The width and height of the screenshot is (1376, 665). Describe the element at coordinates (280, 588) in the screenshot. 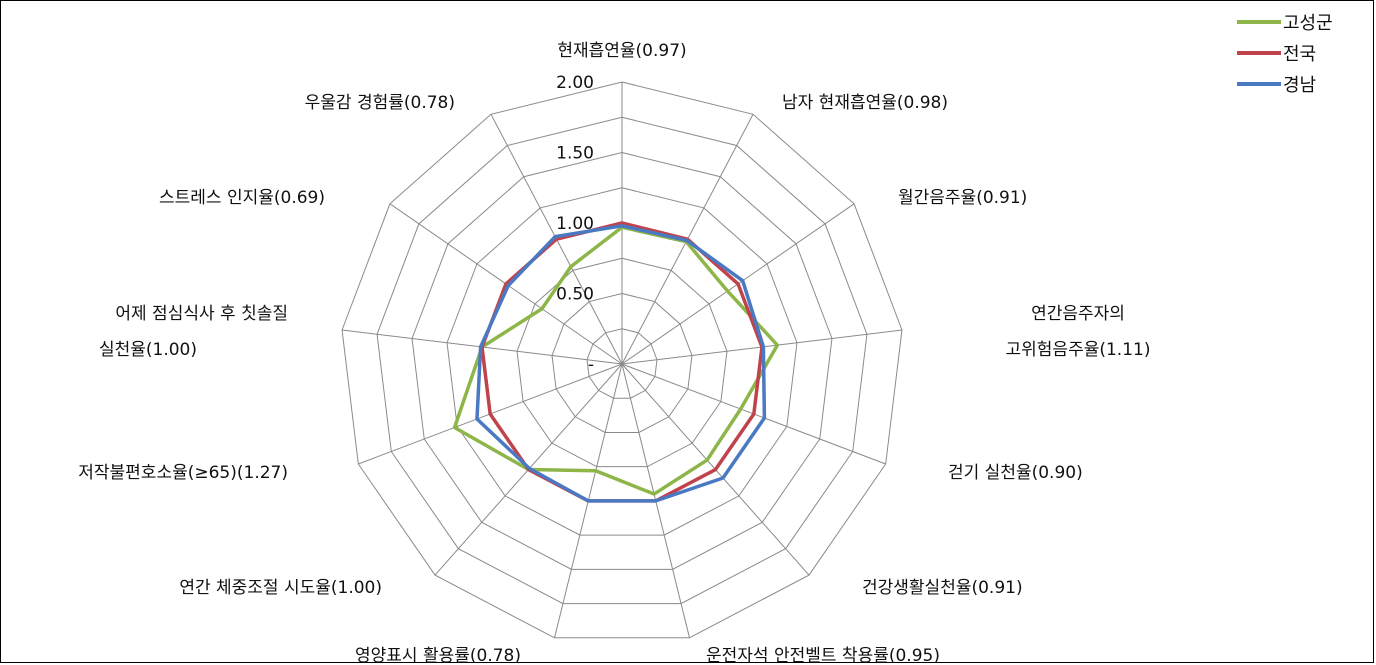

I see `axis-label: 연간 체중조절 시도율(1.00)` at that location.